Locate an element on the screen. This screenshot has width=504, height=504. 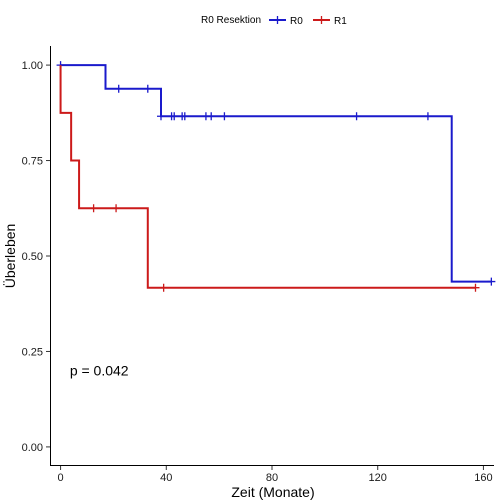
y-tick-label: 0.75 is located at coordinates (32, 162).